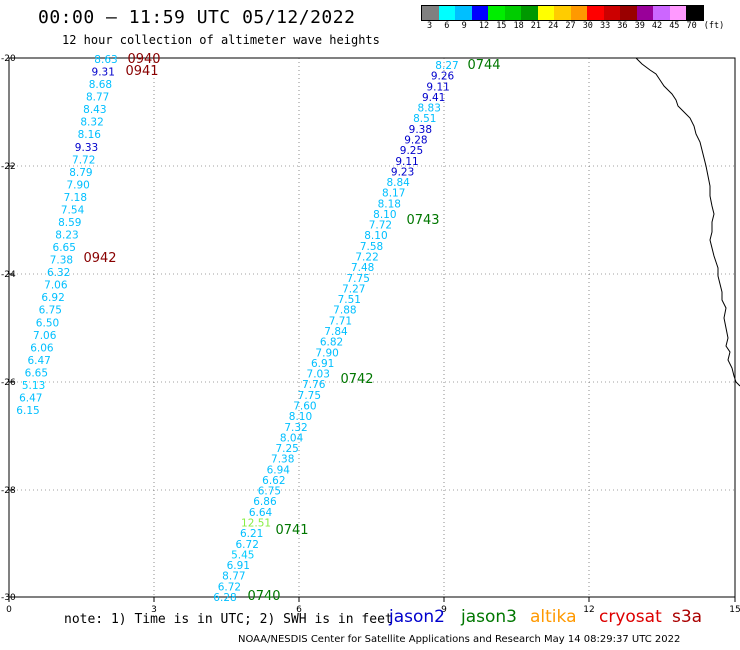  I want to click on scale-label: 70, so click(691, 26).